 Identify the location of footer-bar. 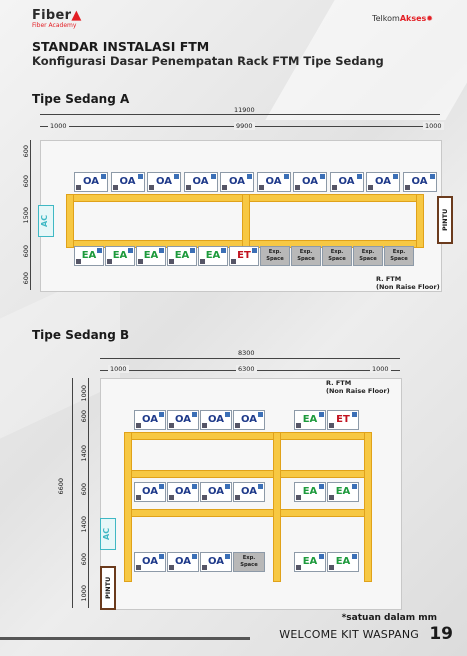
(125, 638).